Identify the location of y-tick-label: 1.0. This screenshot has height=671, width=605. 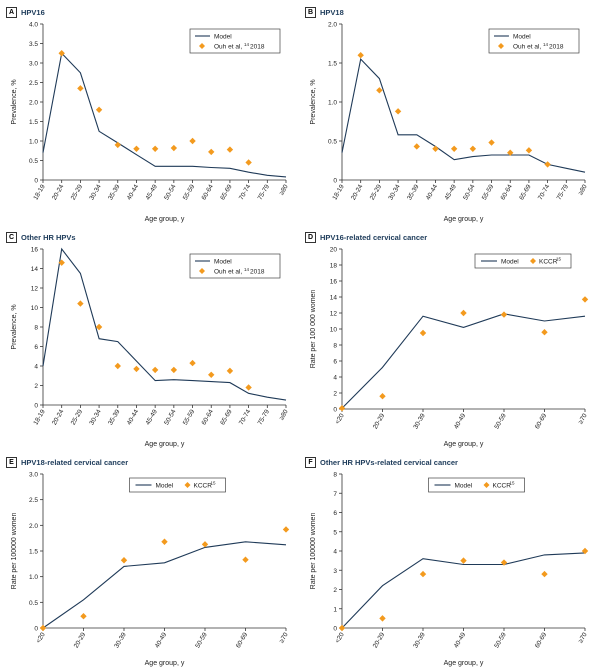
(33, 142).